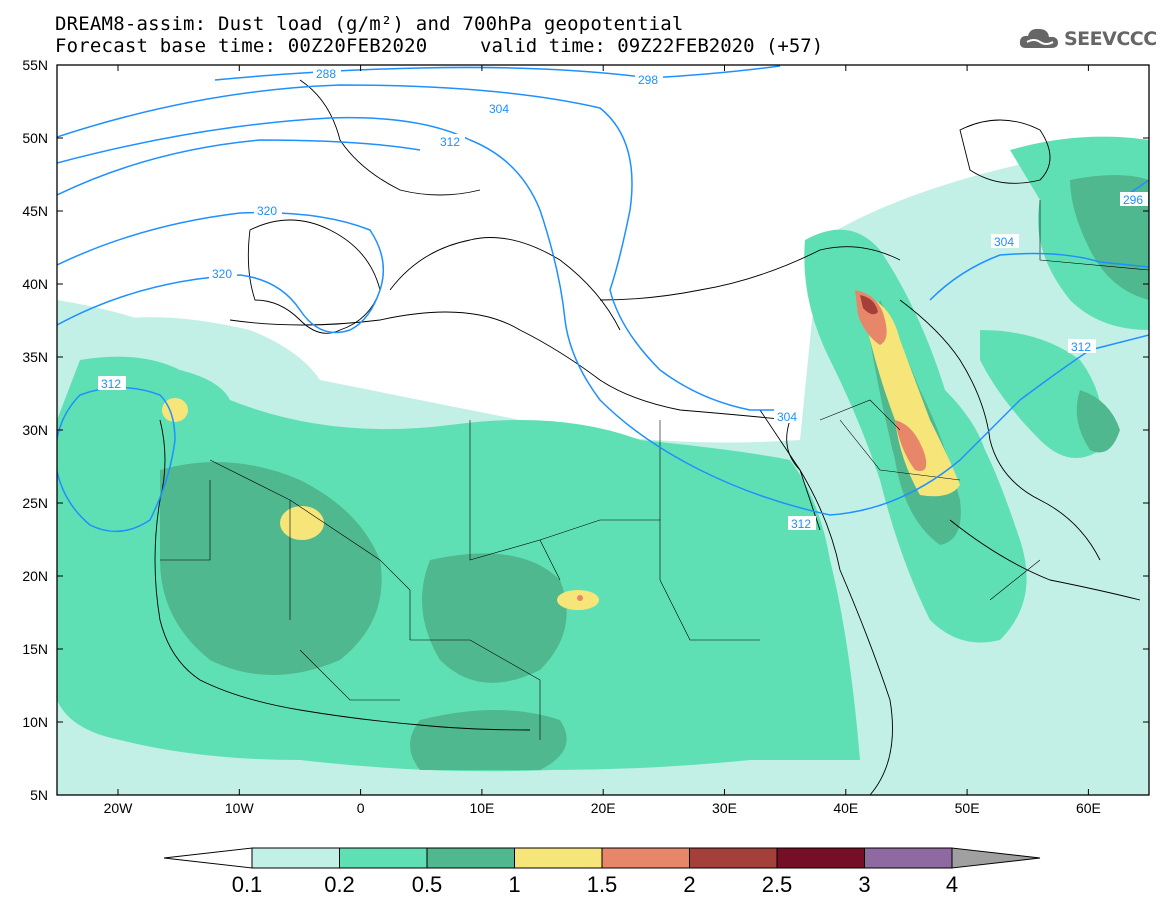 This screenshot has width=1165, height=907. I want to click on lat-label: 35N, so click(35, 357).